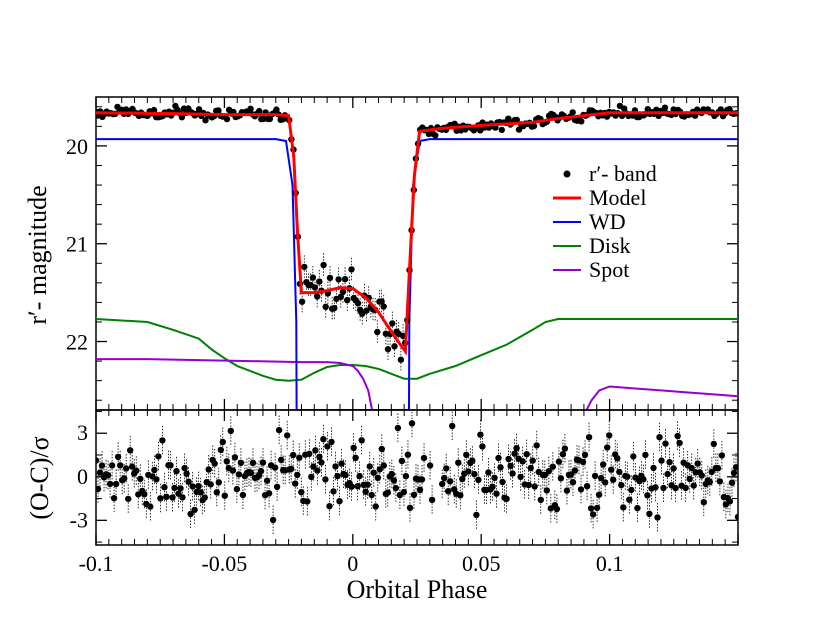  Describe the element at coordinates (77, 342) in the screenshot. I see `top-y-tick-label: 22` at that location.